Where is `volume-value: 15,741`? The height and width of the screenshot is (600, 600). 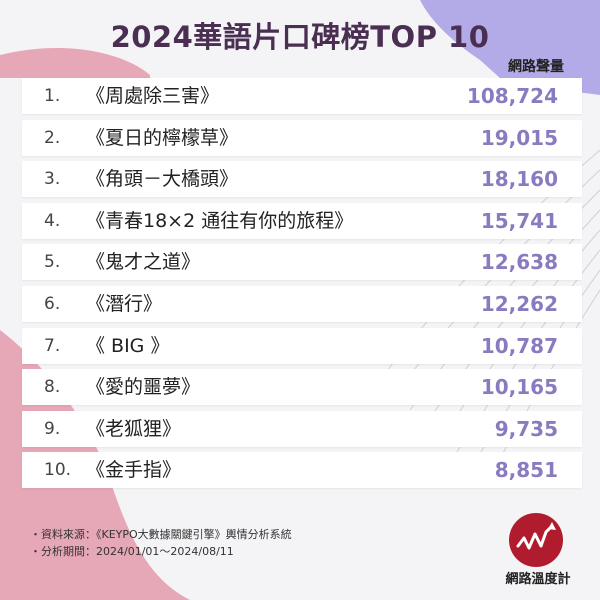 volume-value: 15,741 is located at coordinates (519, 220).